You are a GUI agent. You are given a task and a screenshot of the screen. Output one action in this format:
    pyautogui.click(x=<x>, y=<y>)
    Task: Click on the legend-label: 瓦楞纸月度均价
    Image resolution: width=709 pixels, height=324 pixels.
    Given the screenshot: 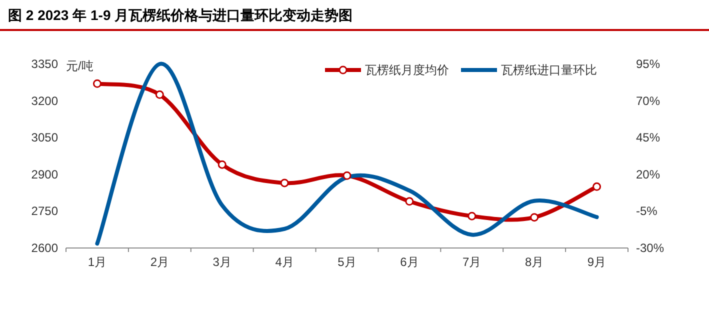 What is the action you would take?
    pyautogui.click(x=407, y=70)
    